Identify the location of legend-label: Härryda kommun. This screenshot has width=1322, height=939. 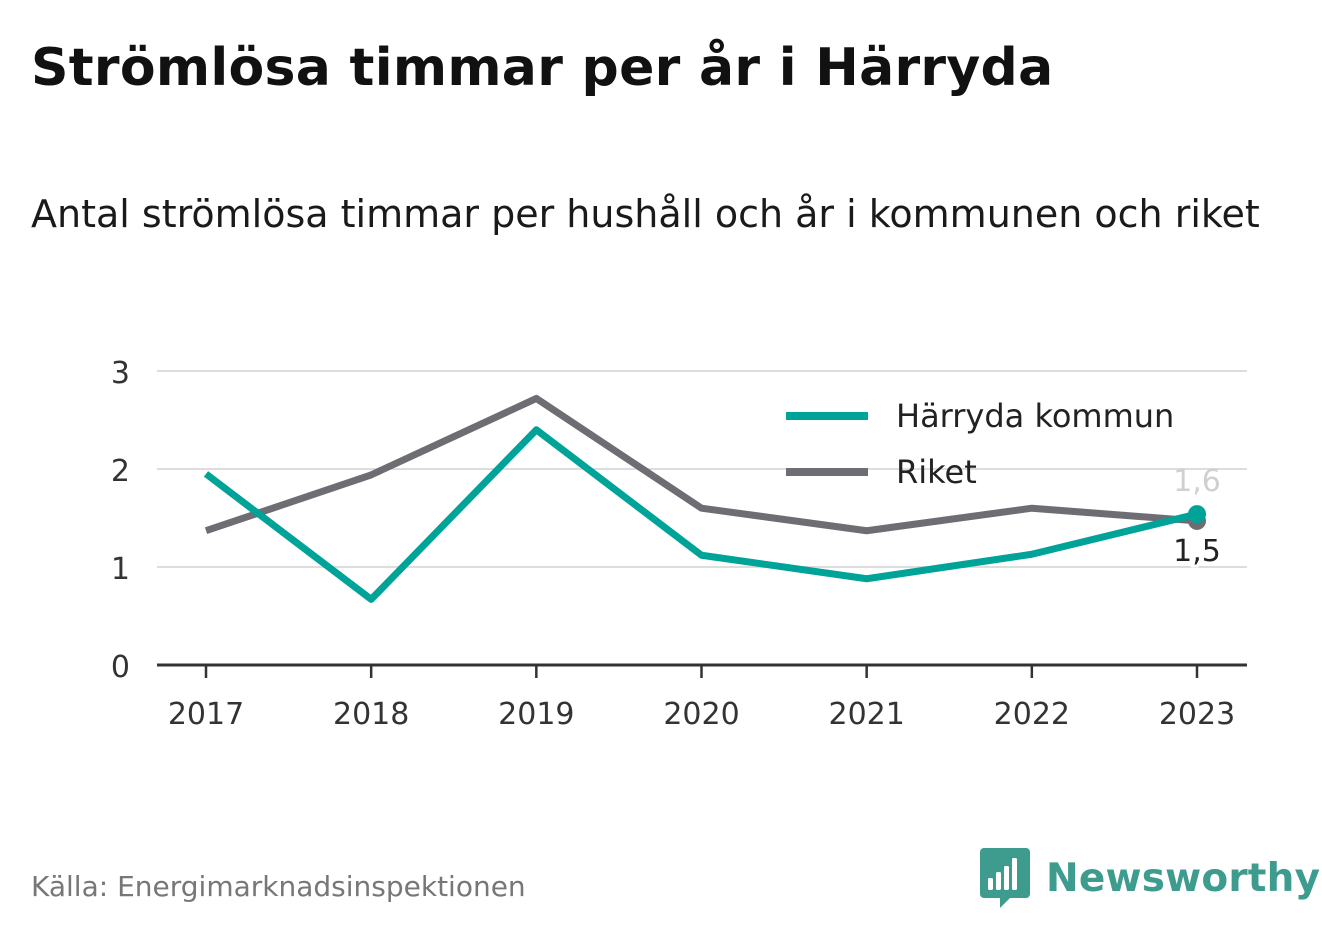
(1035, 416).